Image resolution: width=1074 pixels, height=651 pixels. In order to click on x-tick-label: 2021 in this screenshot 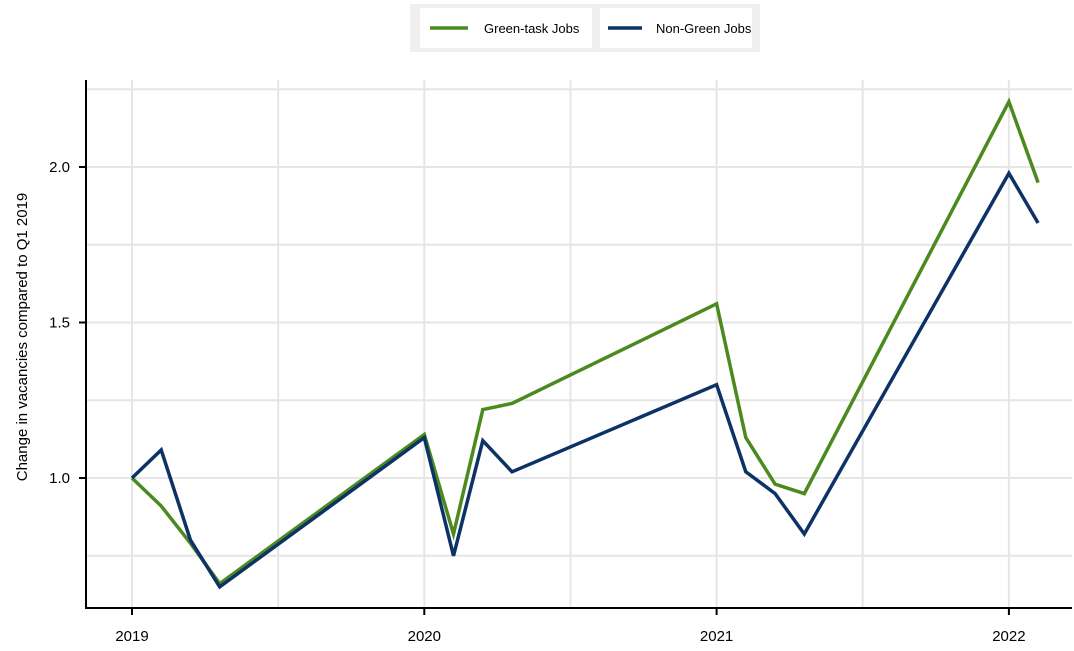, I will do `click(716, 636)`.